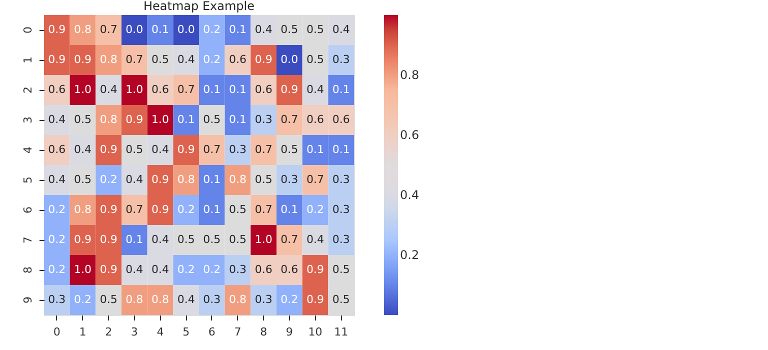 The width and height of the screenshot is (768, 350). Describe the element at coordinates (341, 332) in the screenshot. I see `x-tick-label: 11` at that location.